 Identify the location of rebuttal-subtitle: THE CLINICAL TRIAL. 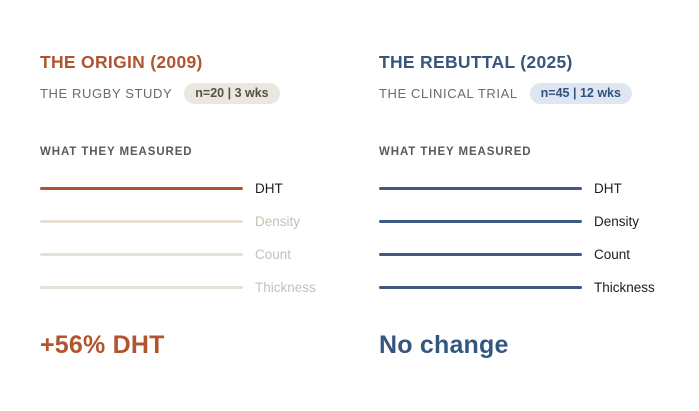
(448, 93).